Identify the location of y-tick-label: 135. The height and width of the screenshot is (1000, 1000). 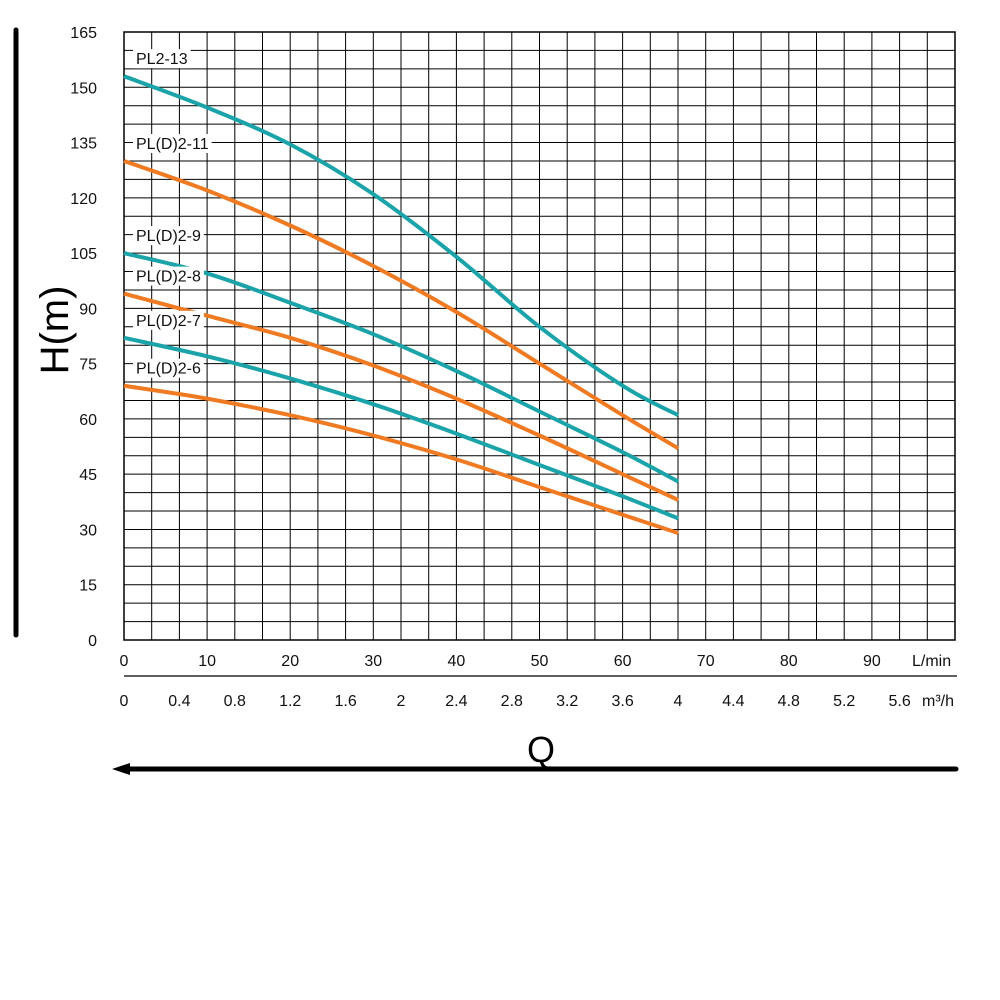
(83, 144).